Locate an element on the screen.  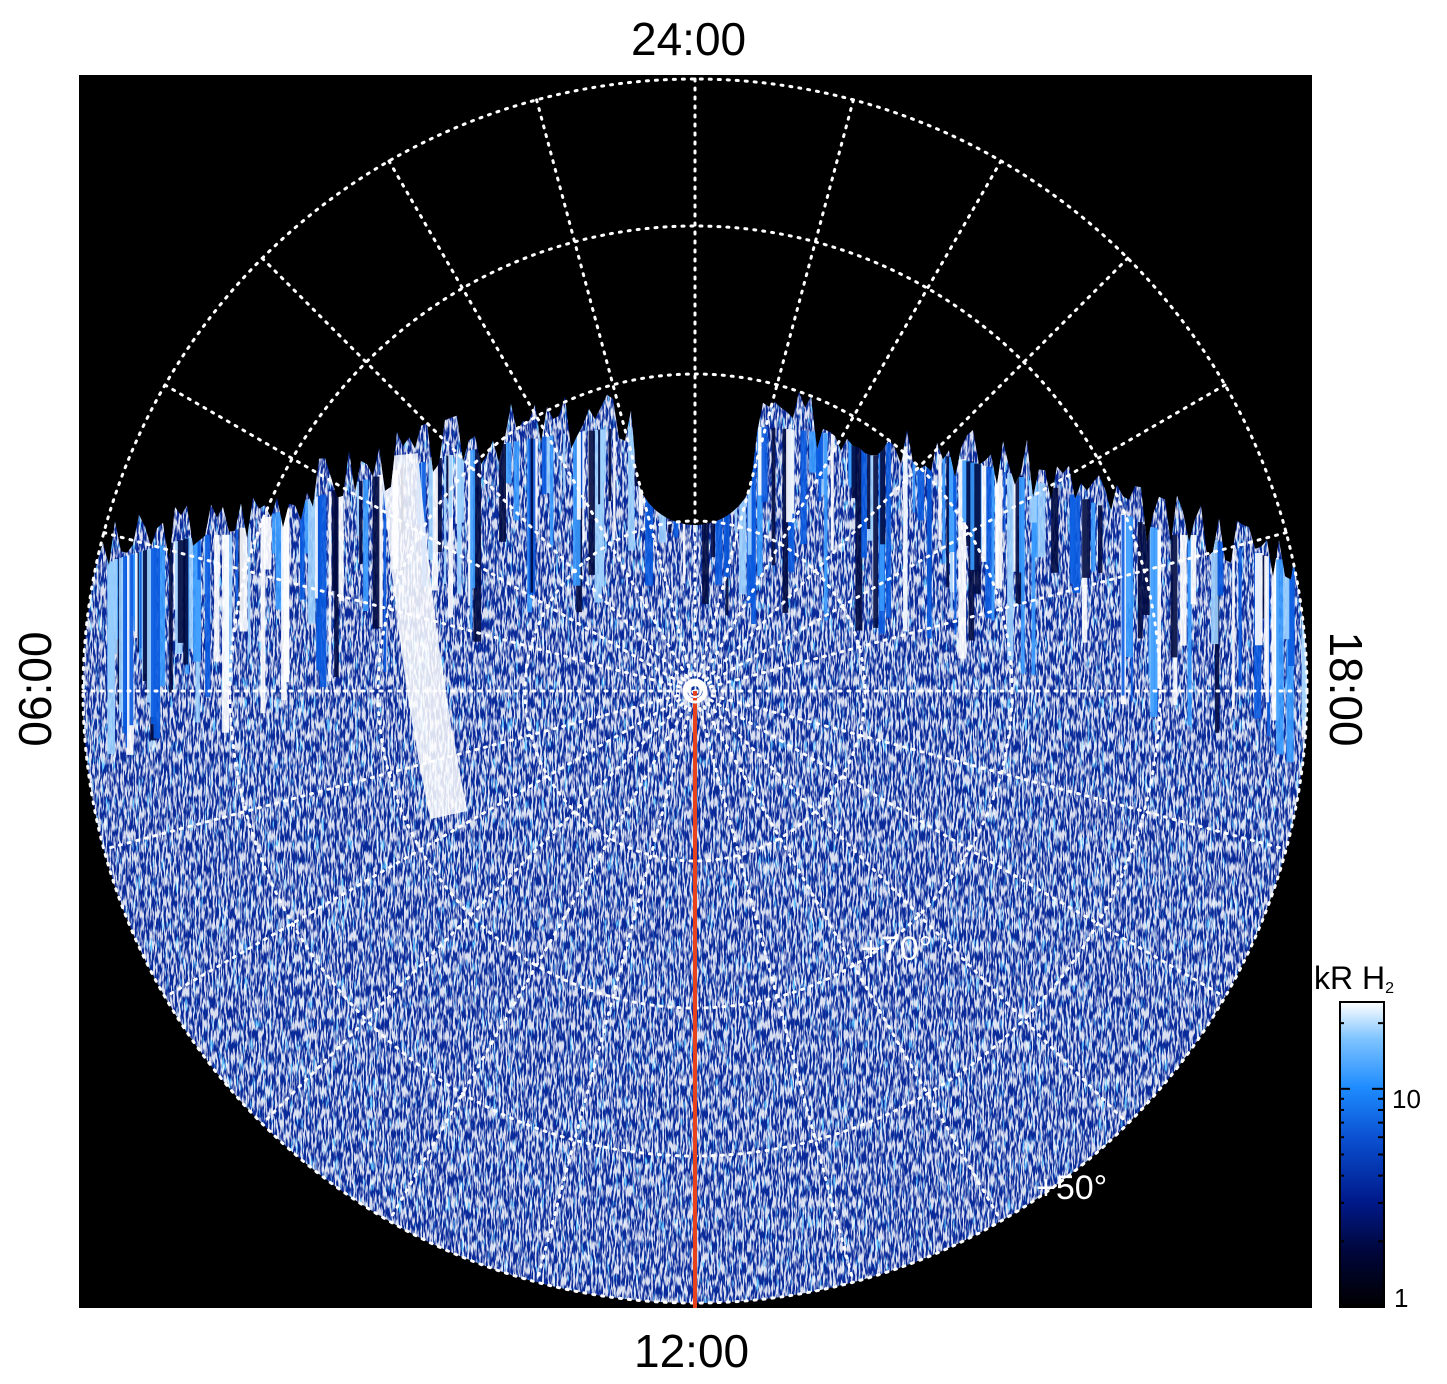
colorbar-gradient is located at coordinates (1362, 1154).